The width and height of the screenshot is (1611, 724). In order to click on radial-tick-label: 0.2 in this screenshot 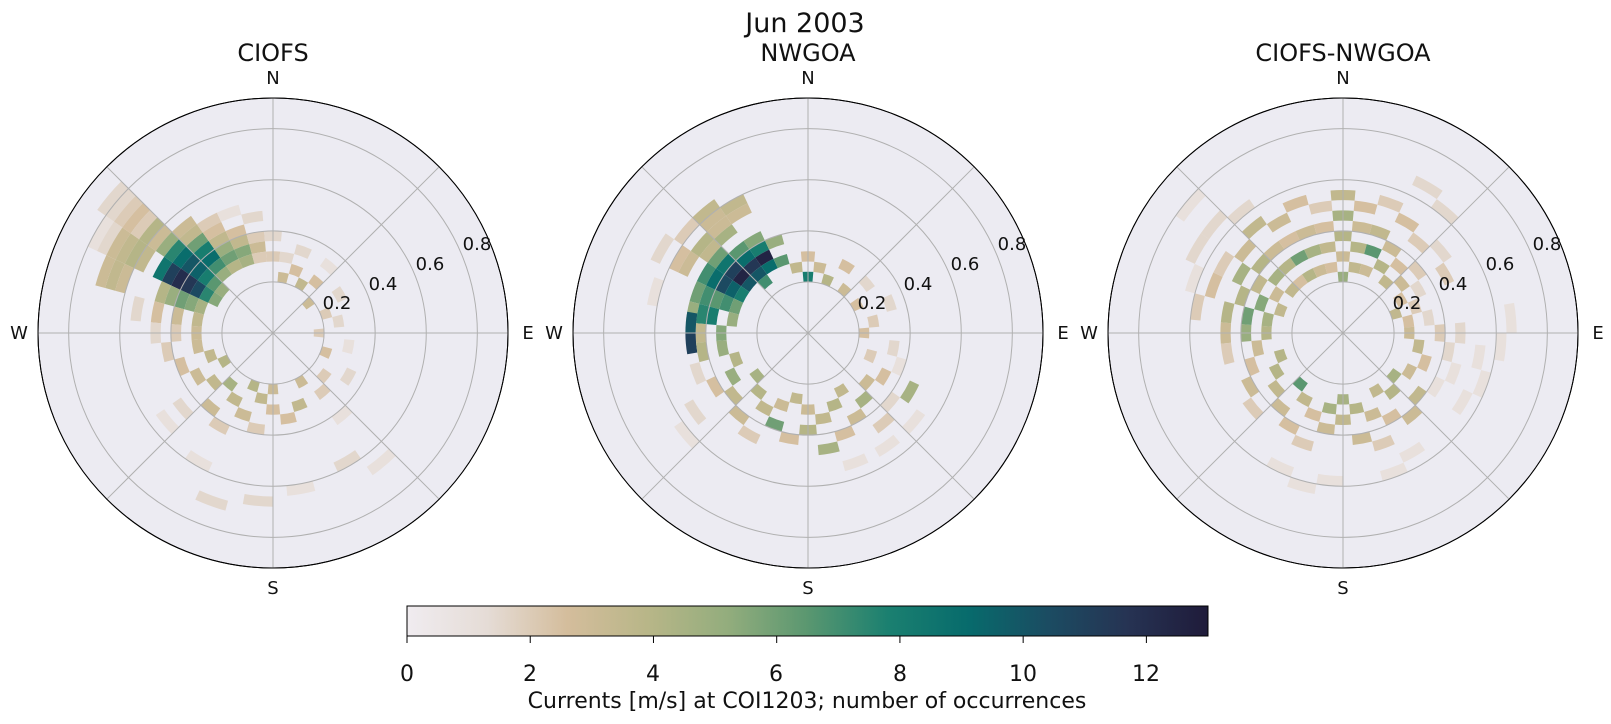, I will do `click(337, 303)`.